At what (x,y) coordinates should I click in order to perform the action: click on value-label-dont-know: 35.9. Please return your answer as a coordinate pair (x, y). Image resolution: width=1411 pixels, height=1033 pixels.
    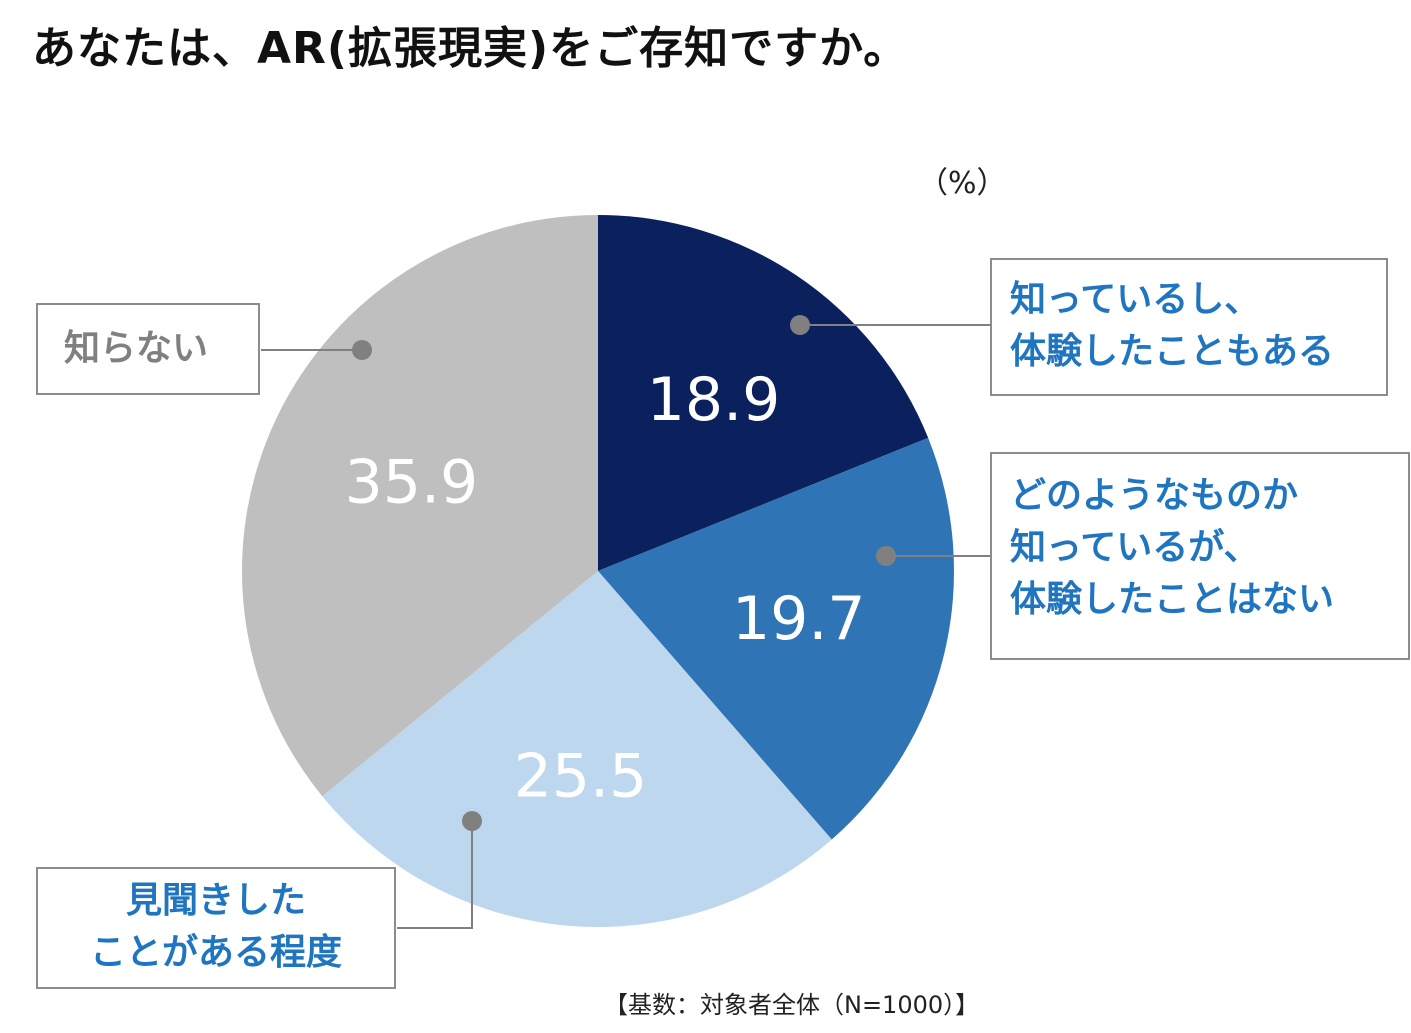
    Looking at the image, I should click on (412, 482).